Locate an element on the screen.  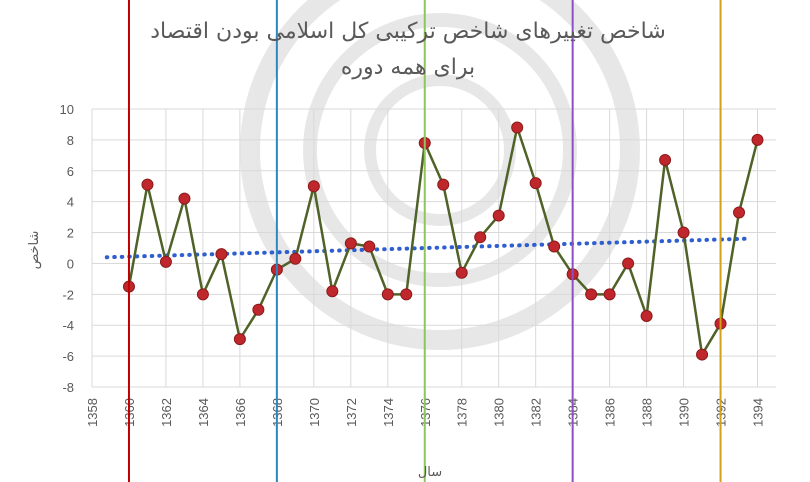
y-tick-label: 10 is located at coordinates (67, 109).